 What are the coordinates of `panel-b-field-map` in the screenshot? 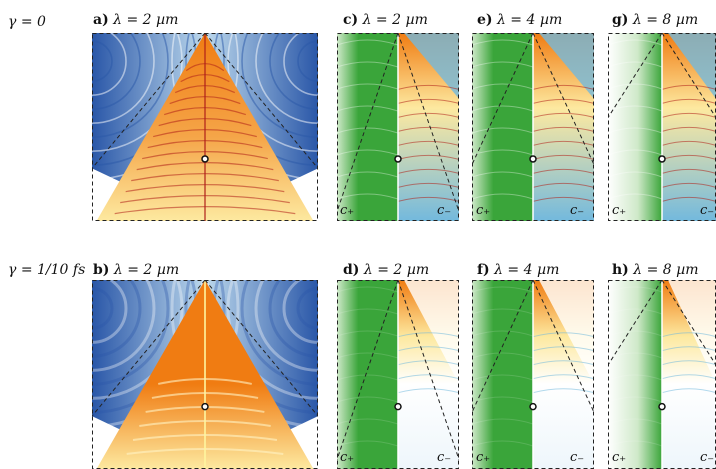 It's located at (205, 374).